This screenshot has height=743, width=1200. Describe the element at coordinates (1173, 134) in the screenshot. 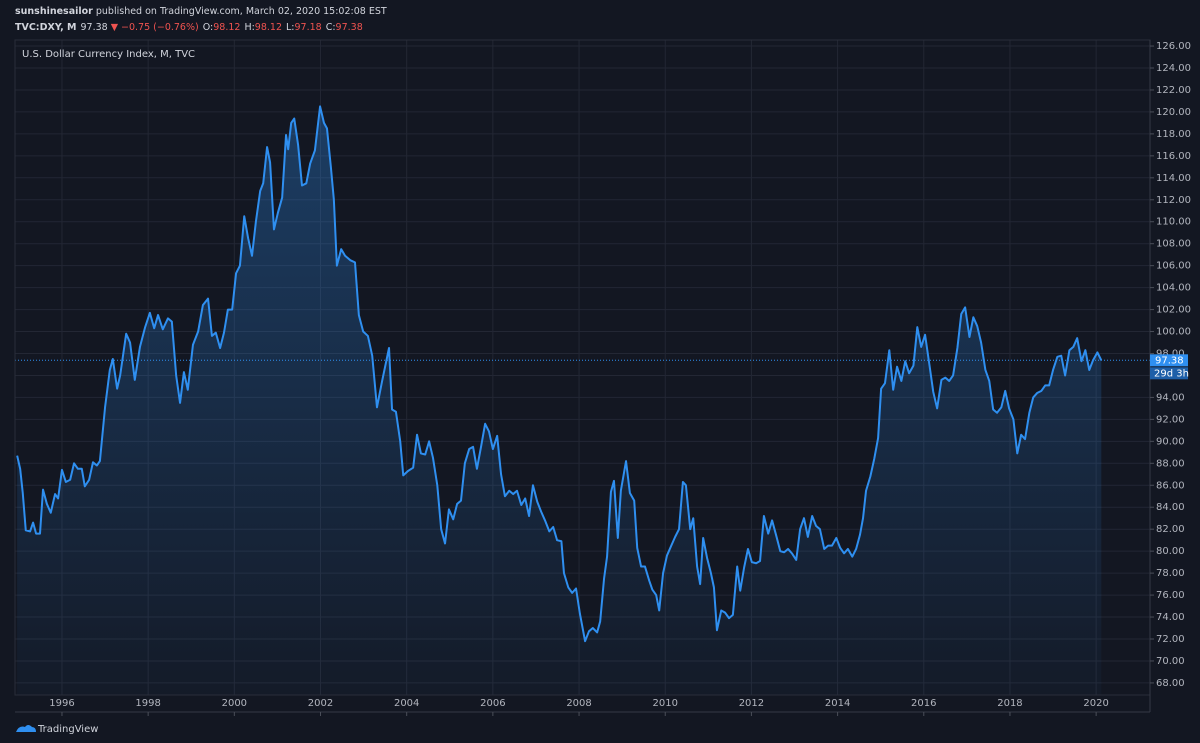

I see `y-tick-label: 118.00` at that location.